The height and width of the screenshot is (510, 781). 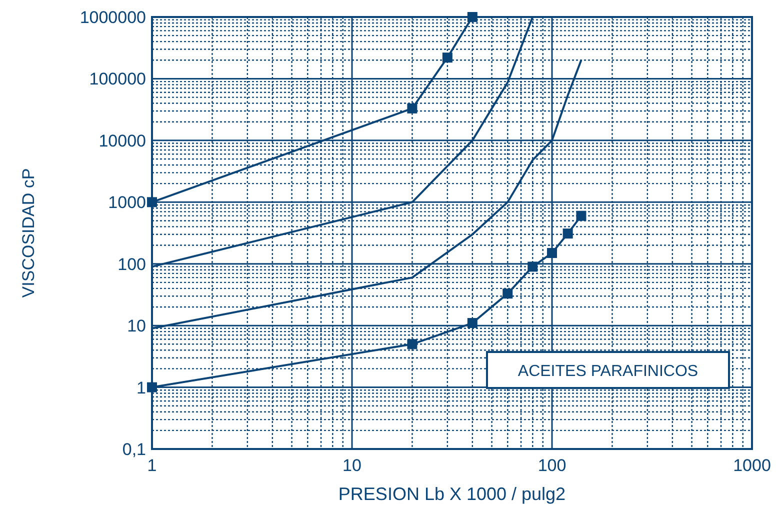 What do you see at coordinates (127, 202) in the screenshot?
I see `y-tick-label: 1000` at bounding box center [127, 202].